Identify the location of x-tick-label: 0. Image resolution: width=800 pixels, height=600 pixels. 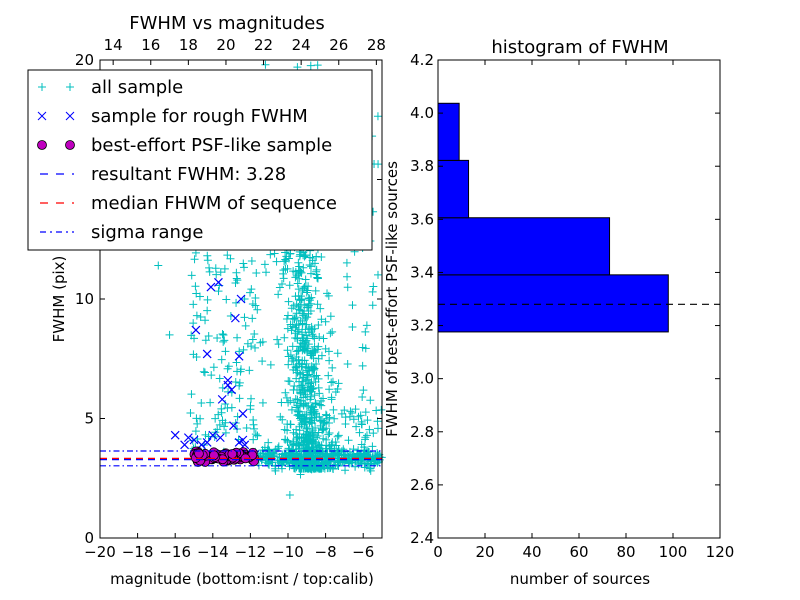
(438, 552).